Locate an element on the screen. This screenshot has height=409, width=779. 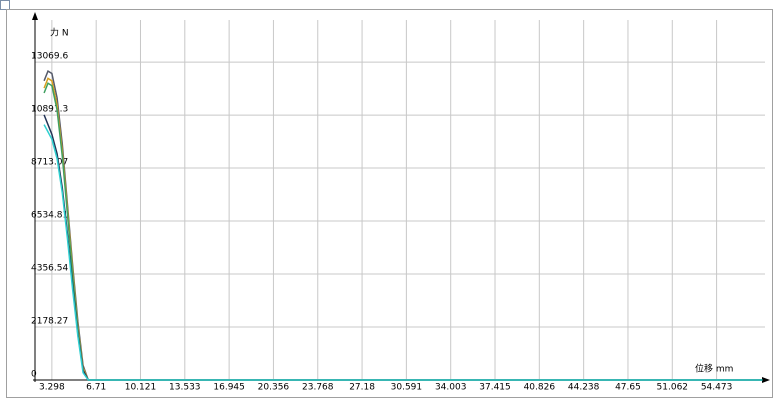
y-tick-label: 0 is located at coordinates (34, 375).